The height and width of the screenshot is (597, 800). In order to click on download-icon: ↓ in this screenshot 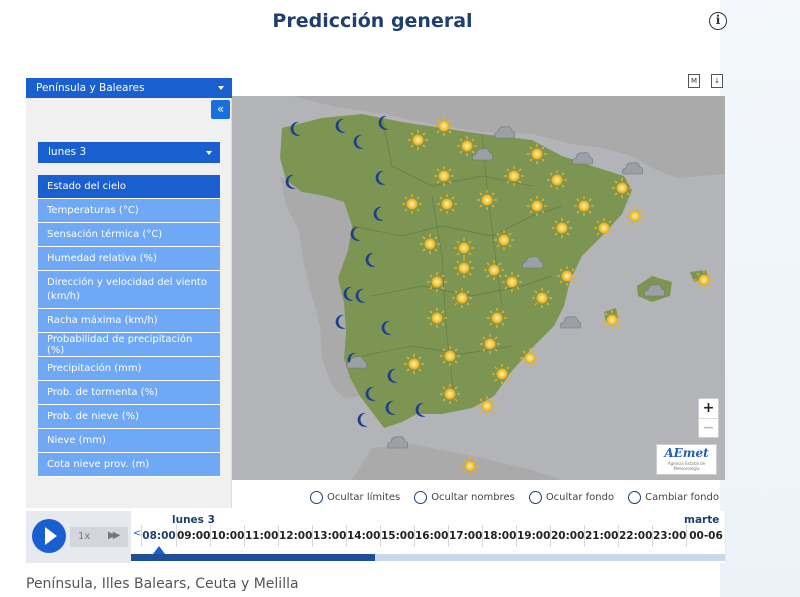, I will do `click(717, 81)`.